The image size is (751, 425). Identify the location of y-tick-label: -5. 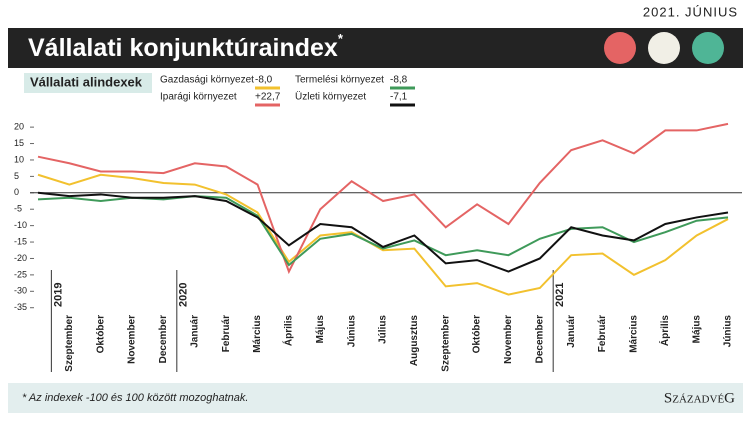
(18, 209).